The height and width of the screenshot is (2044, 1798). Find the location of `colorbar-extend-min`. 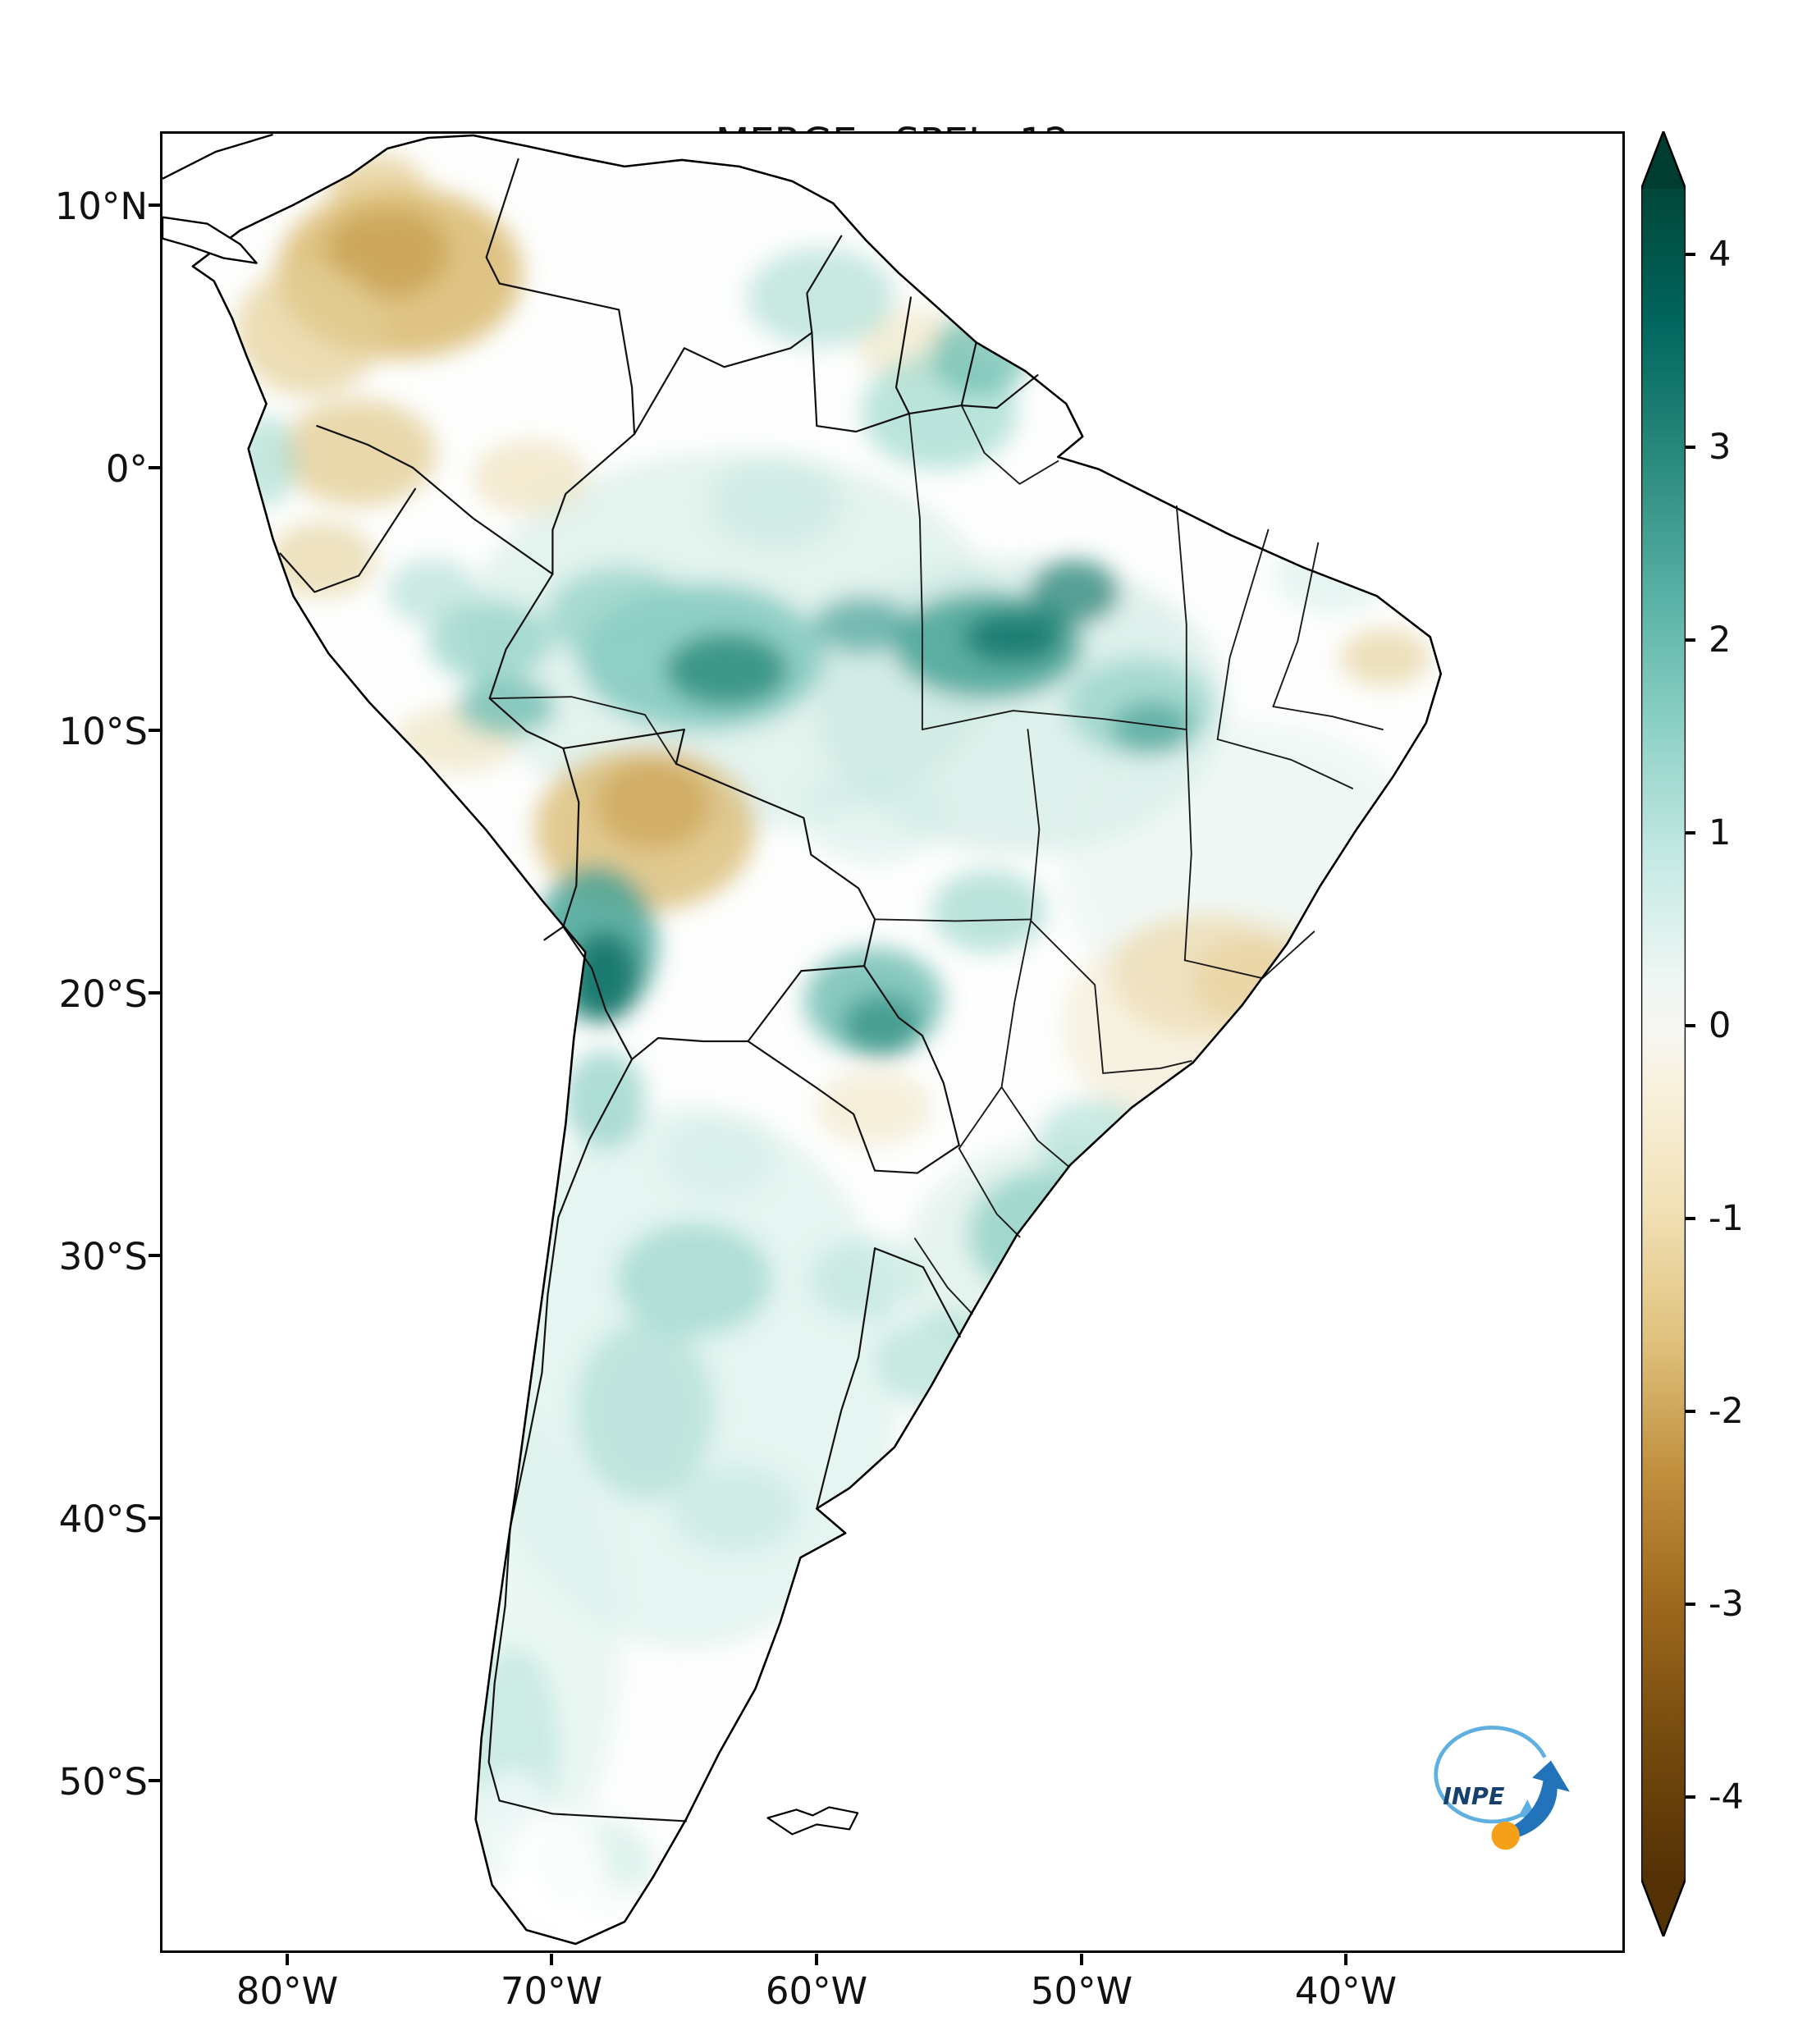

colorbar-extend-min is located at coordinates (1663, 1908).